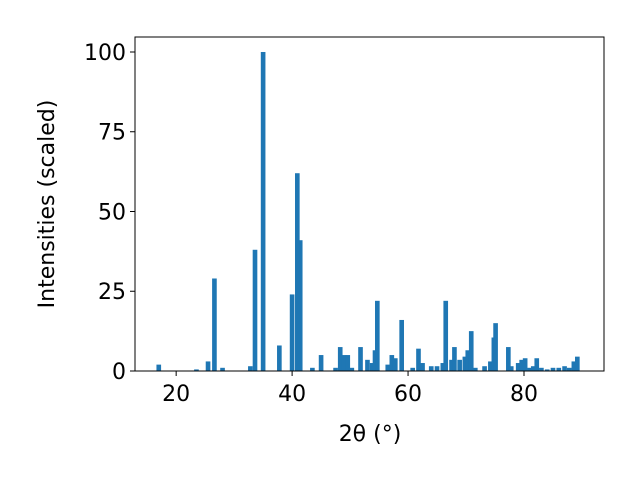 Image resolution: width=640 pixels, height=480 pixels. What do you see at coordinates (176, 394) in the screenshot?
I see `x-tick-label: 20` at bounding box center [176, 394].